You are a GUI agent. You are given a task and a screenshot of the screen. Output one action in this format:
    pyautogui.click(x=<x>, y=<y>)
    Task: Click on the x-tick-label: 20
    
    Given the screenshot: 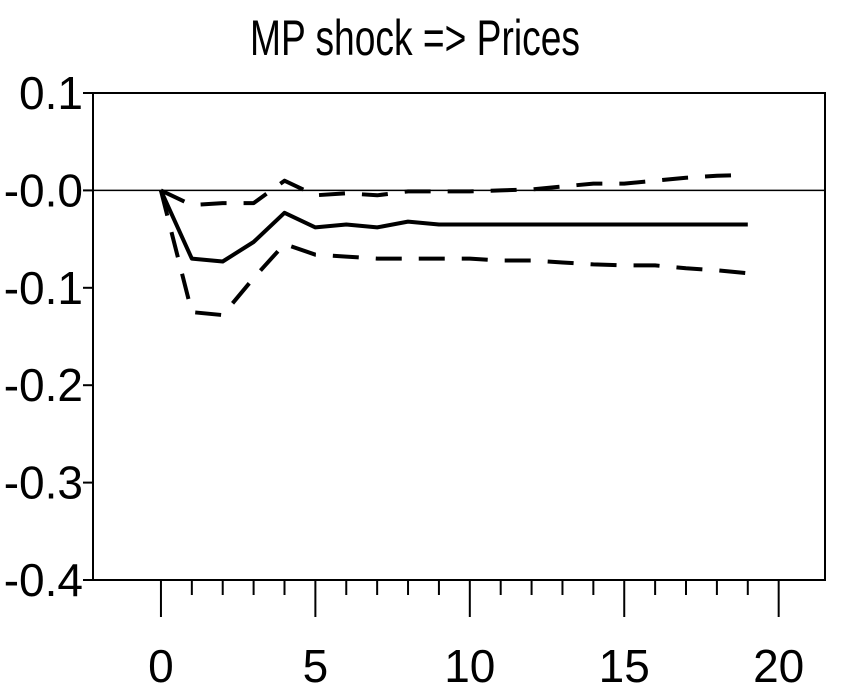 What is the action you would take?
    pyautogui.click(x=778, y=666)
    